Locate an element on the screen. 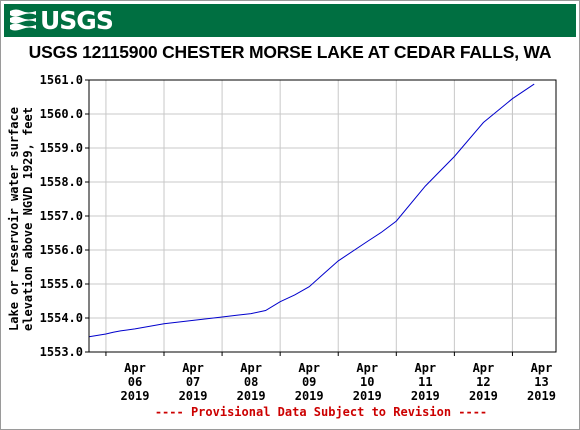  usgs-logo-text: USGS is located at coordinates (77, 20).